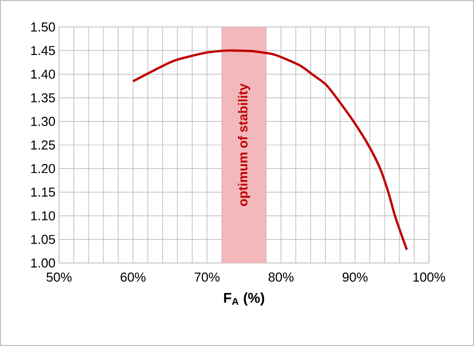 The image size is (474, 346). I want to click on y-tick-label: 1.15, so click(43, 192).